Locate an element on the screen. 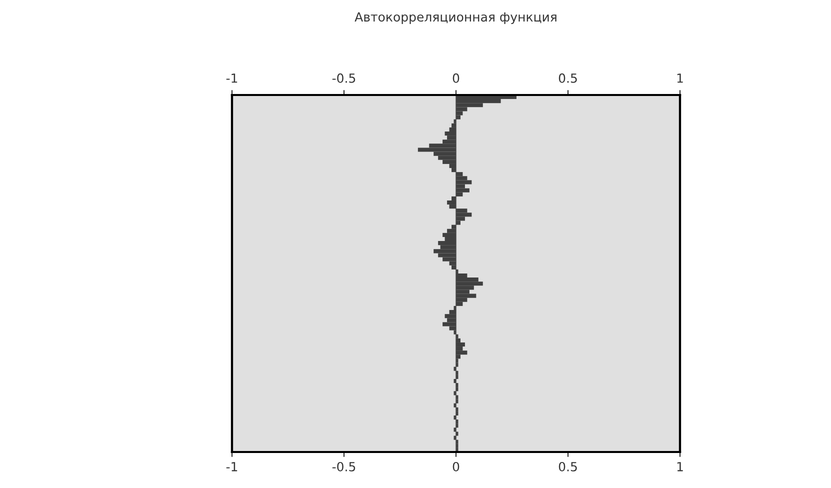 This screenshot has width=831, height=488. x2-tick-label: -1 is located at coordinates (232, 78).